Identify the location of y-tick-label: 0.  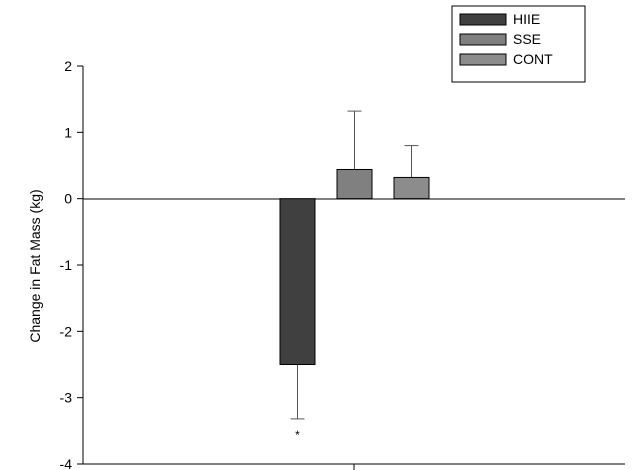
(68, 199).